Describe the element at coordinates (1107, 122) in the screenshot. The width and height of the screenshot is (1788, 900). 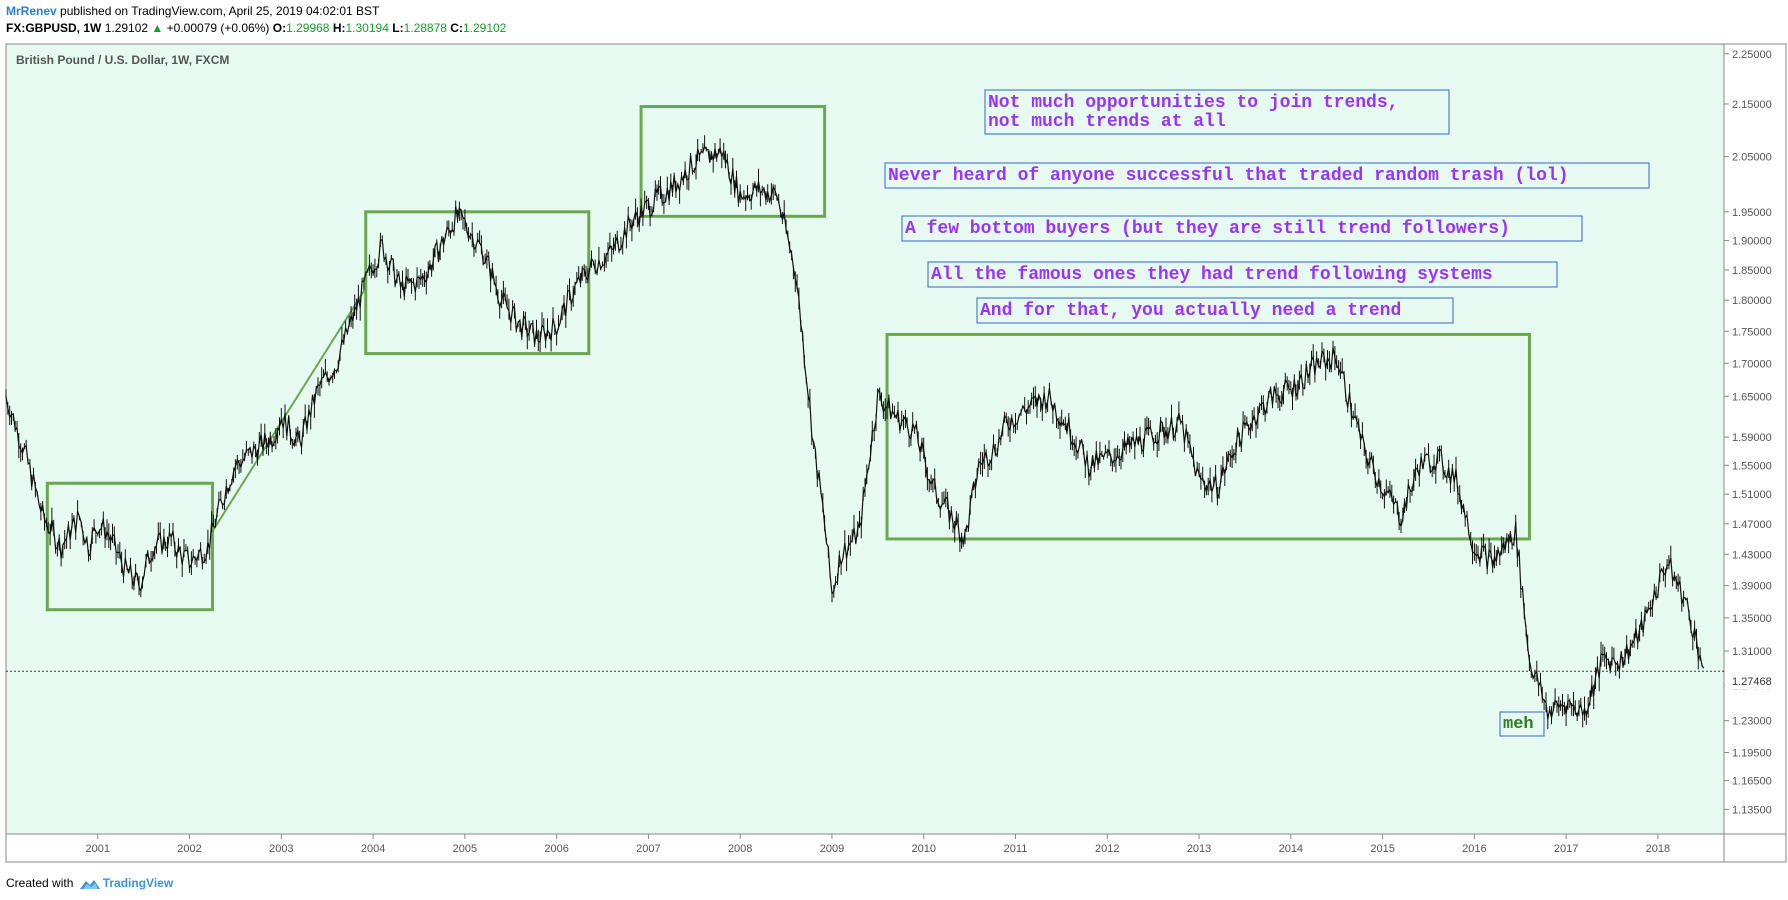
I see `annotation-text-1: not much trends at all` at that location.